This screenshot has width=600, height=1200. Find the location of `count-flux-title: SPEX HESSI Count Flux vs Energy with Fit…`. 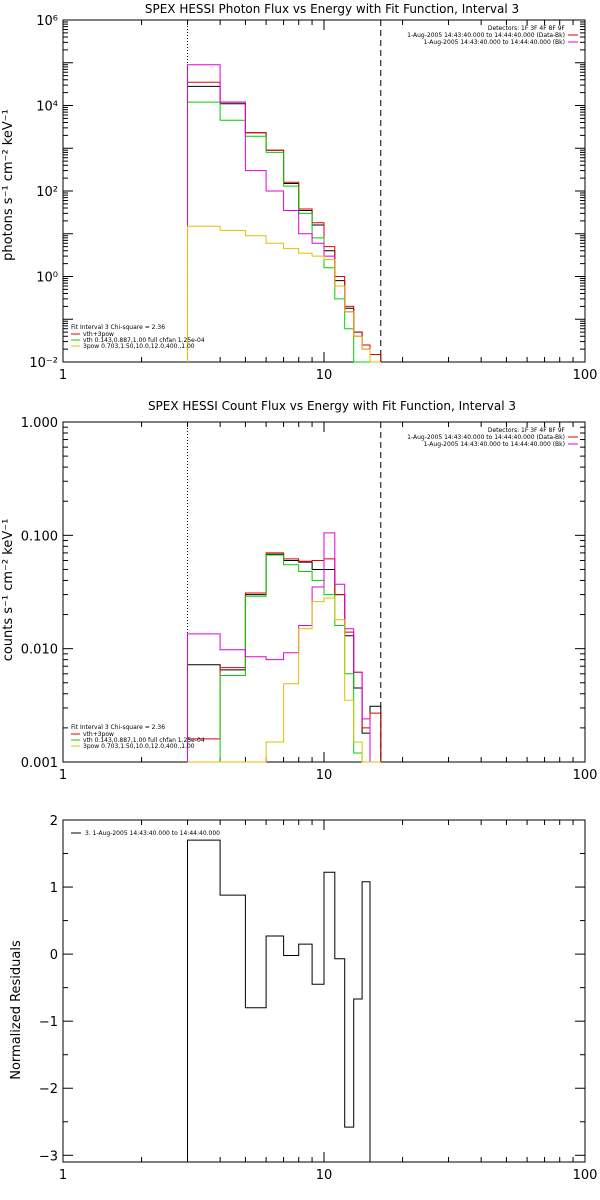

count-flux-title: SPEX HESSI Count Flux vs Energy with Fit… is located at coordinates (332, 406).